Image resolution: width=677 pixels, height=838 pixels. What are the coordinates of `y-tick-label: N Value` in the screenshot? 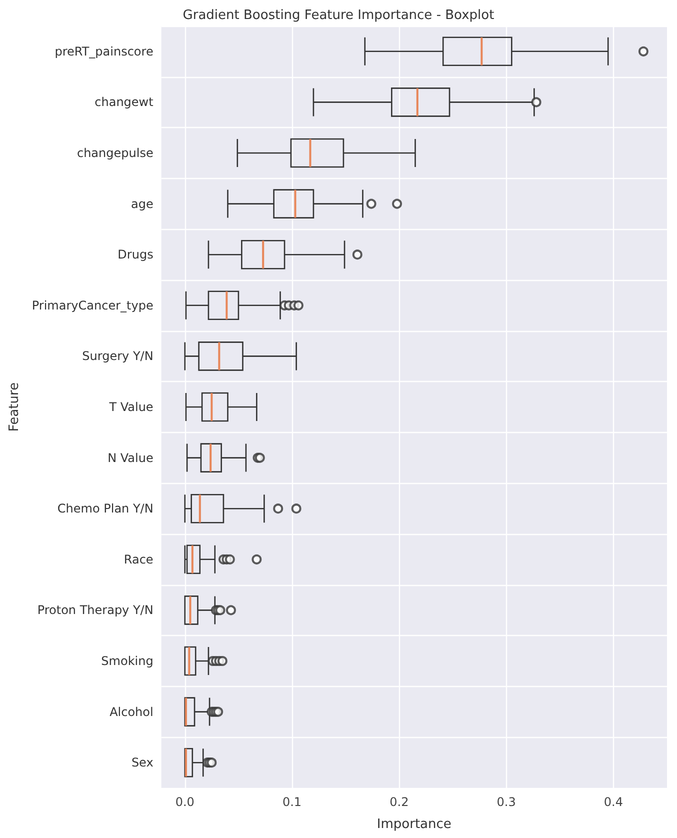 It's located at (131, 457).